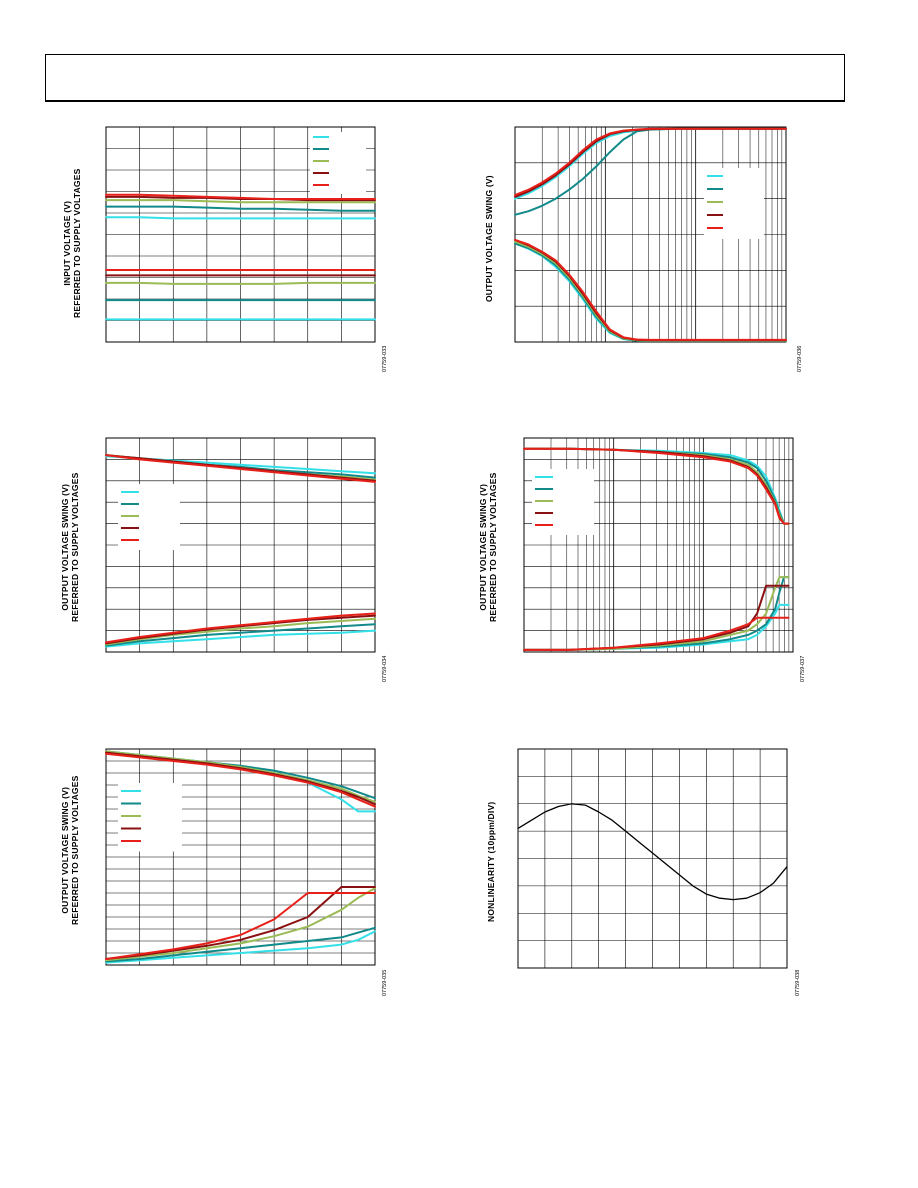 This screenshot has width=918, height=1188. I want to click on legend-background, so click(338, 163).